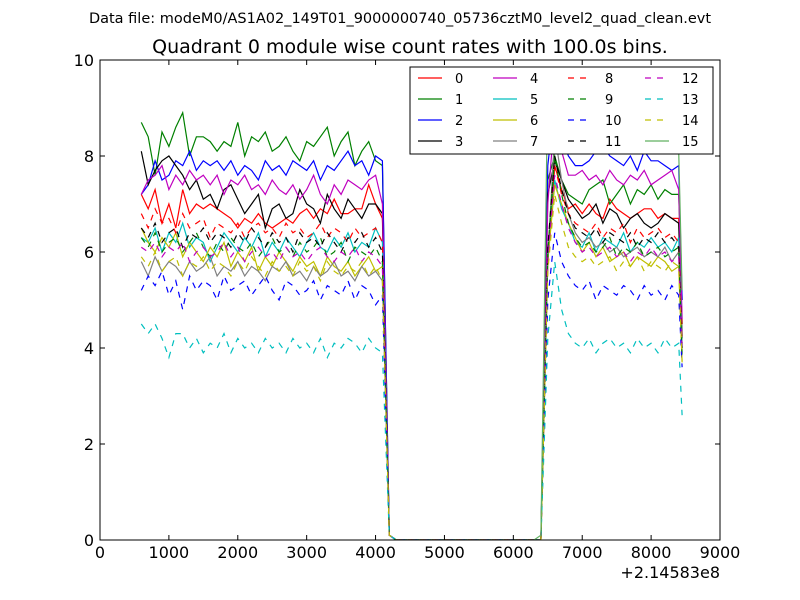 The width and height of the screenshot is (800, 600). I want to click on legend-label-9: 9, so click(609, 100).